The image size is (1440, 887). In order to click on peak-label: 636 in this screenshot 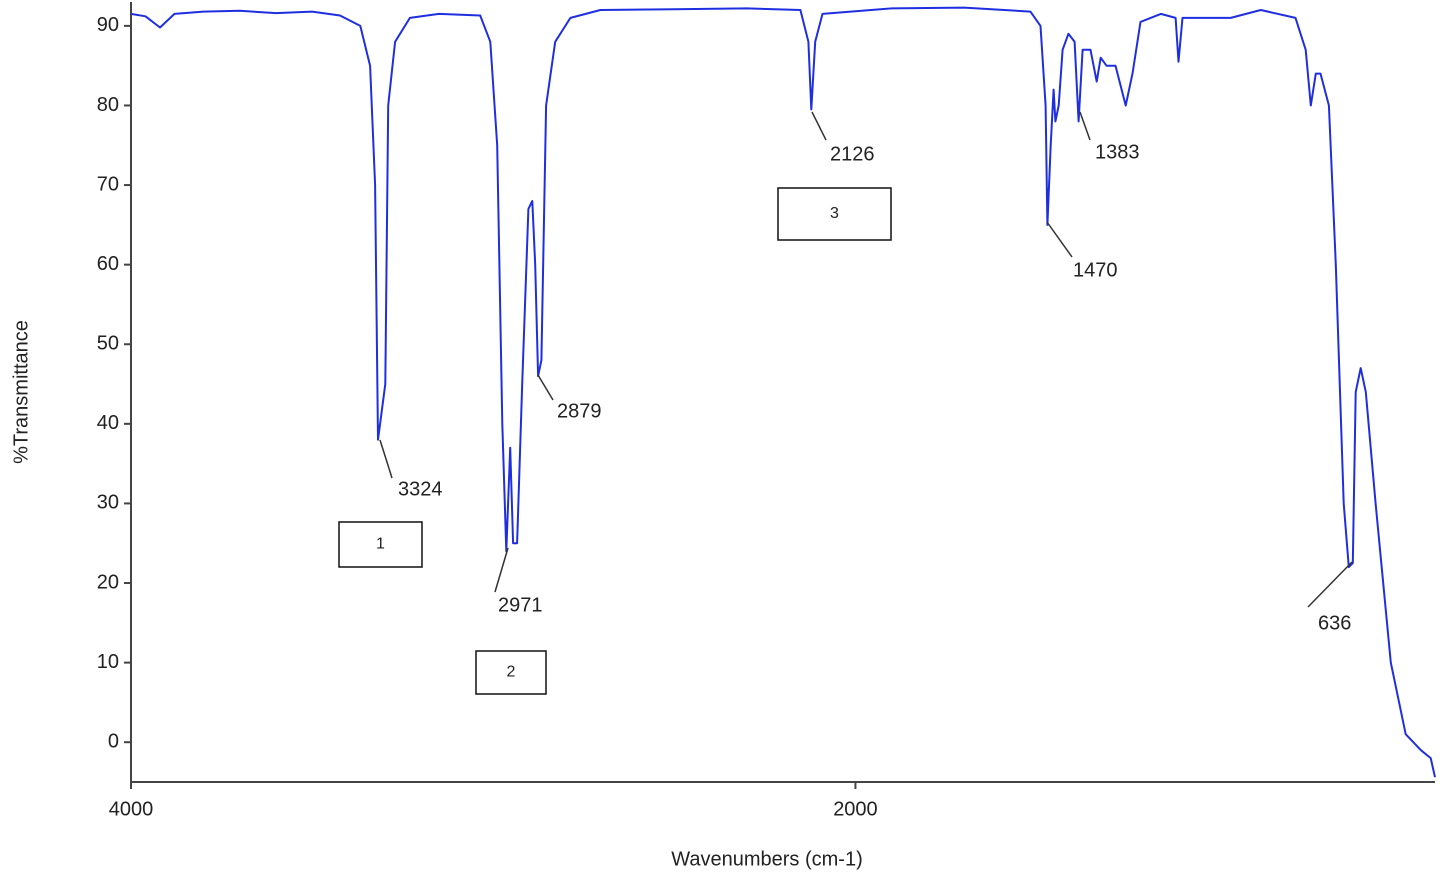, I will do `click(1334, 623)`.